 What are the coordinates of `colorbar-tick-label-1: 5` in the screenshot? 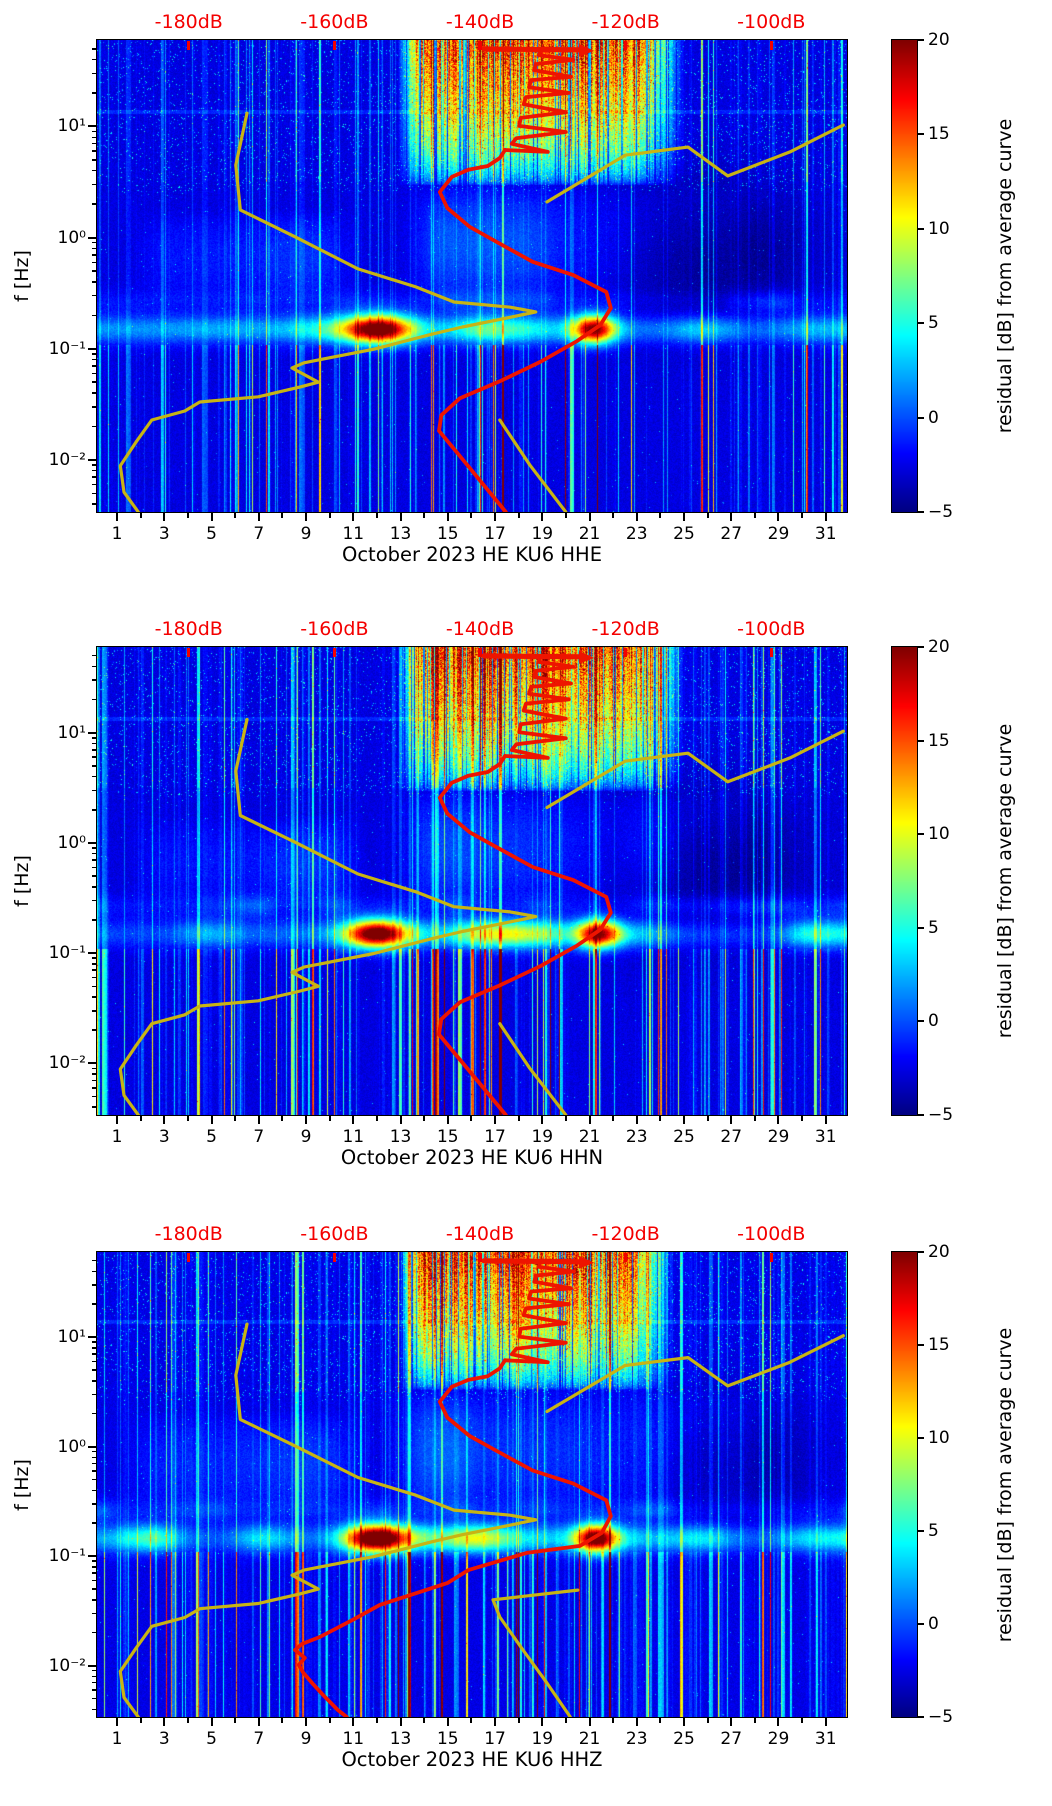 It's located at (933, 323).